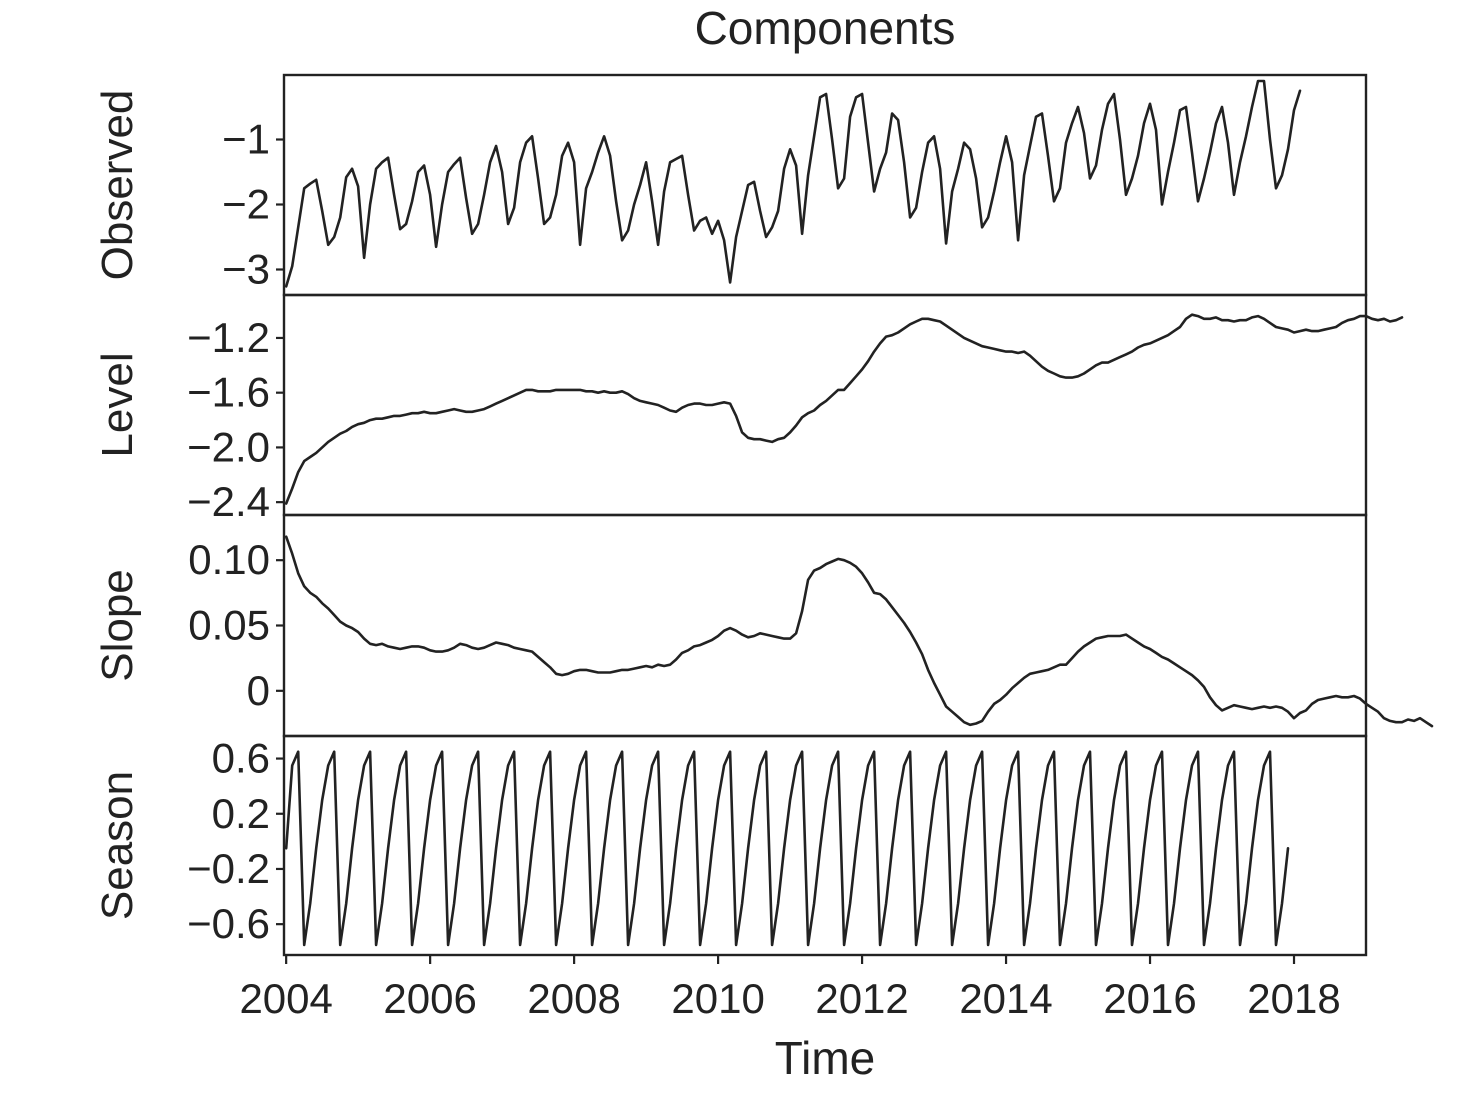 This screenshot has width=1476, height=1094. What do you see at coordinates (844, 409) in the screenshot?
I see `series-line-level` at bounding box center [844, 409].